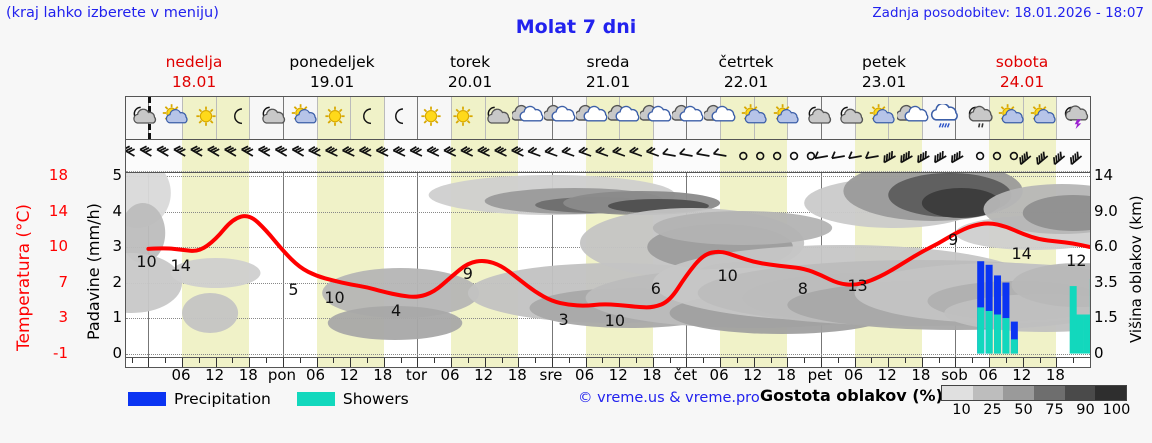  What do you see at coordinates (470, 82) in the screenshot?
I see `day-date: 20.01` at bounding box center [470, 82].